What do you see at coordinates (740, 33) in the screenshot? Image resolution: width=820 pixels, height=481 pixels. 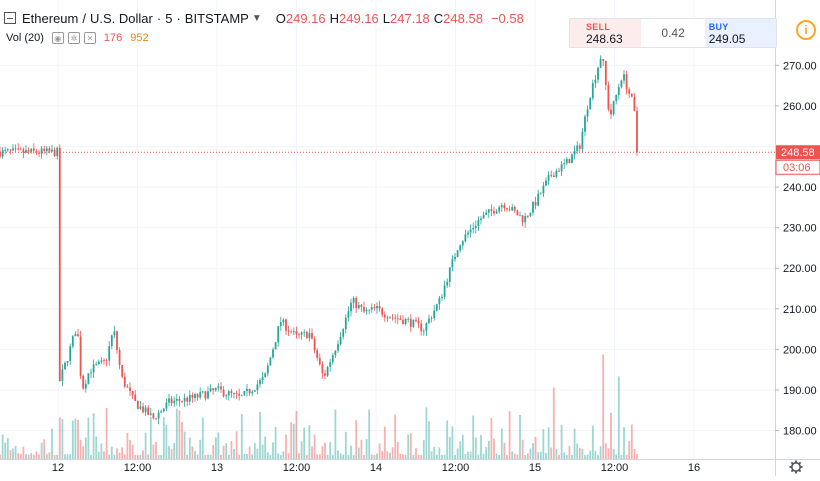 I see `buy-button: BUY 249.05` at bounding box center [740, 33].